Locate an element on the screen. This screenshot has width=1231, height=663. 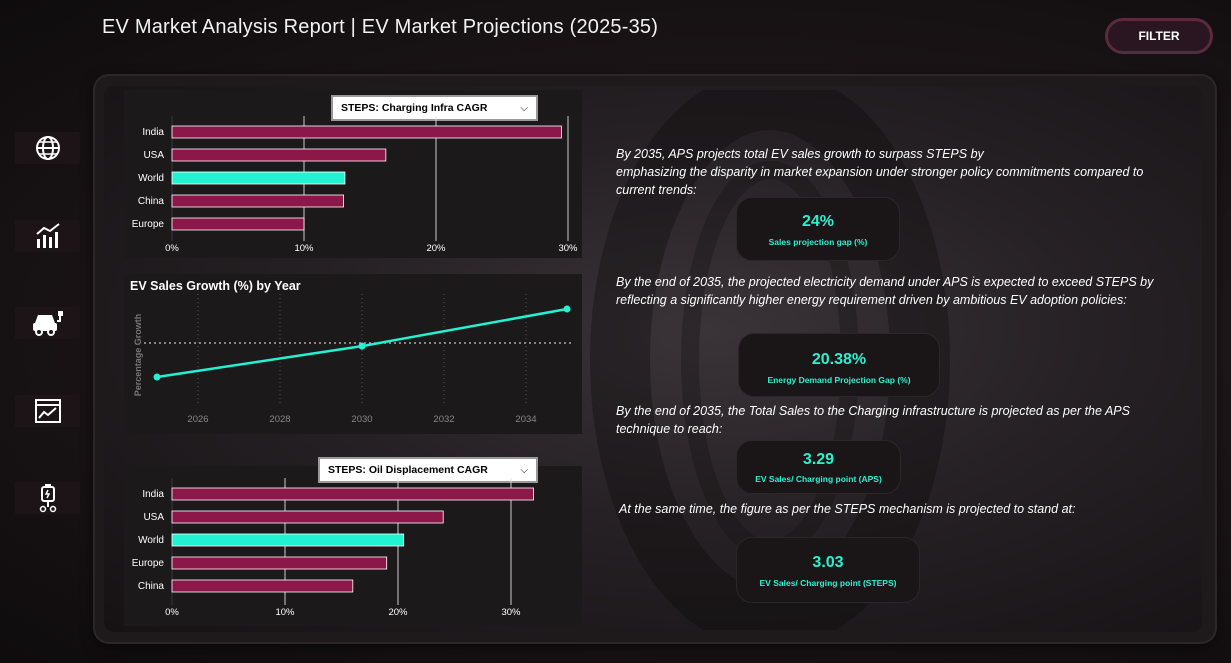
kpi-card-energy-gap: 20.38% Energy Demand Projection Gap (%) is located at coordinates (839, 365).